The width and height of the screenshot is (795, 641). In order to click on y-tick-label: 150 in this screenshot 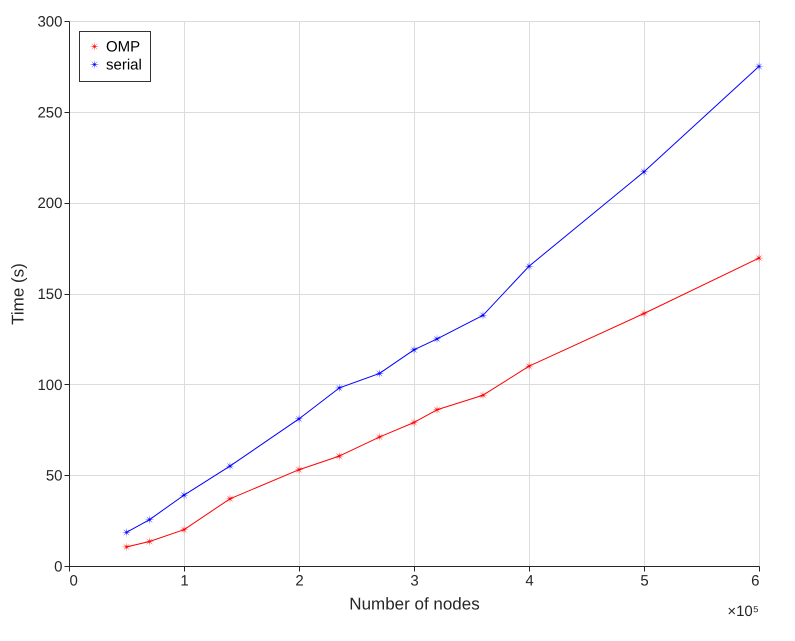, I will do `click(49, 294)`.